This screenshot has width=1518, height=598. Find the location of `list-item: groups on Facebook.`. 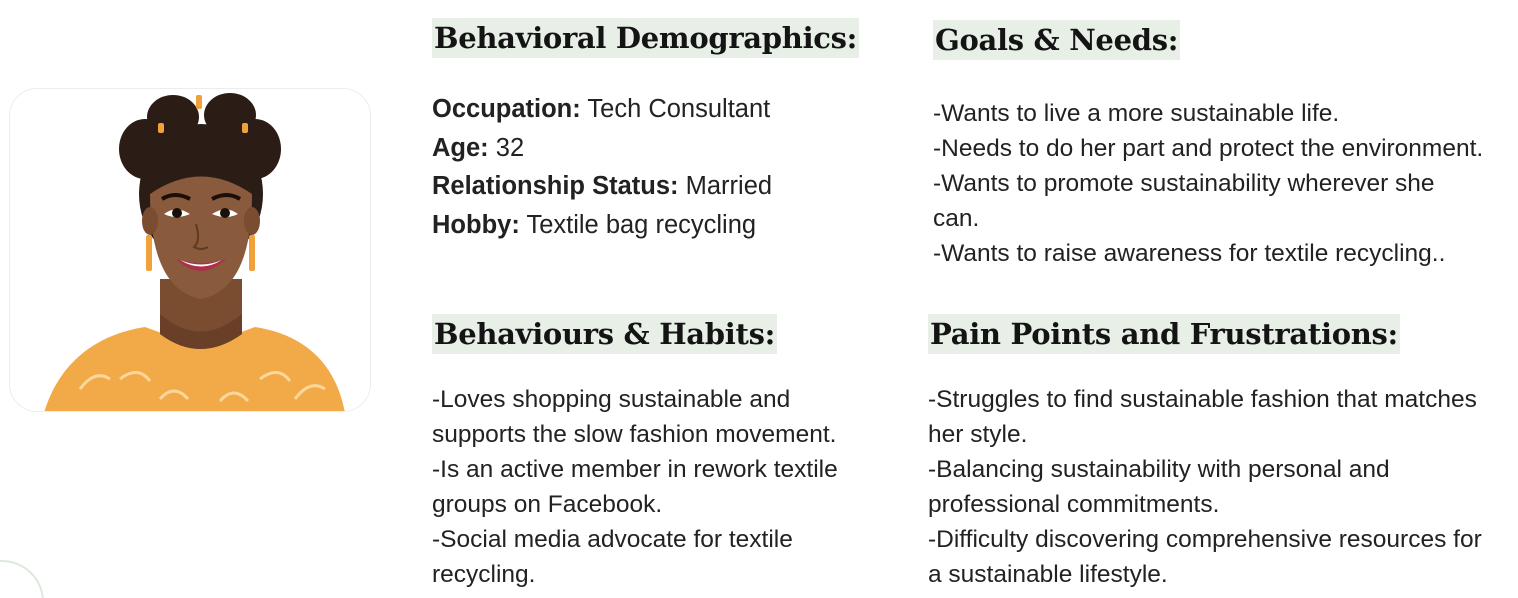

list-item: groups on Facebook. is located at coordinates (547, 504).